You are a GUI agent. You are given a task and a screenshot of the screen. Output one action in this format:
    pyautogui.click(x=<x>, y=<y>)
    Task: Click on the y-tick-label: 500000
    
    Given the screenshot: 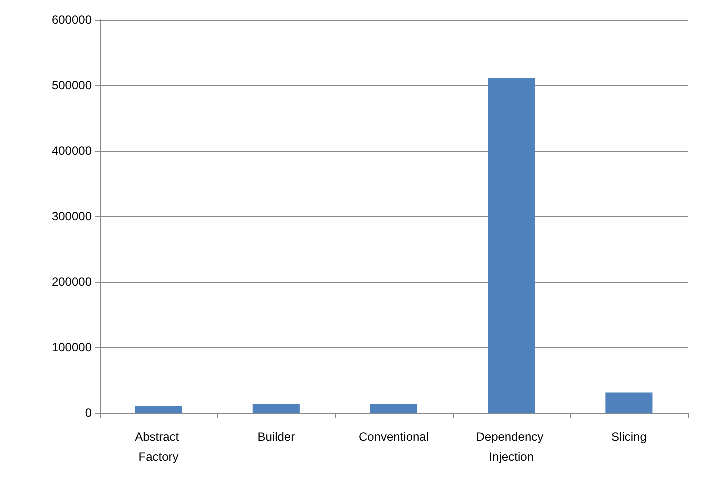 What is the action you would take?
    pyautogui.click(x=72, y=85)
    